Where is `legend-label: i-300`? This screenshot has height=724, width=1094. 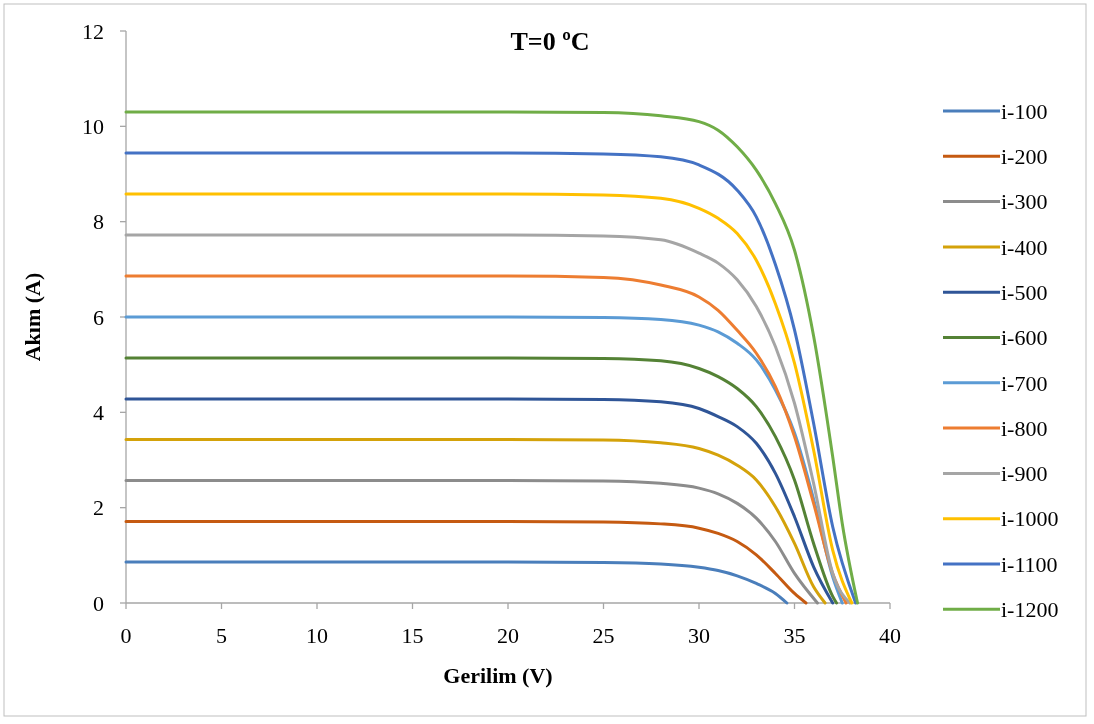 legend-label: i-300 is located at coordinates (1024, 202).